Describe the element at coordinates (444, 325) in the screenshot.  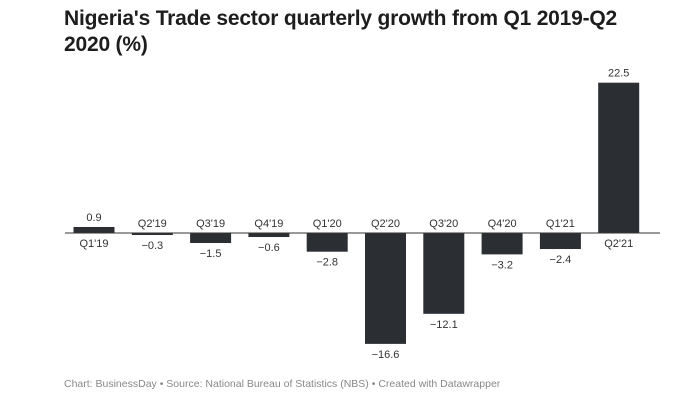
I see `value-label-6: −12.1` at that location.